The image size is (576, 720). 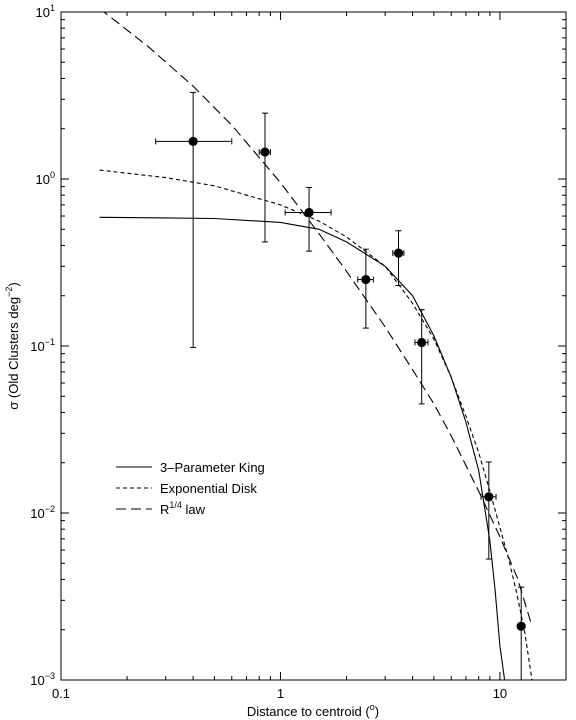 I want to click on x-axis-label: Distance to centroid (o), so click(x=313, y=710).